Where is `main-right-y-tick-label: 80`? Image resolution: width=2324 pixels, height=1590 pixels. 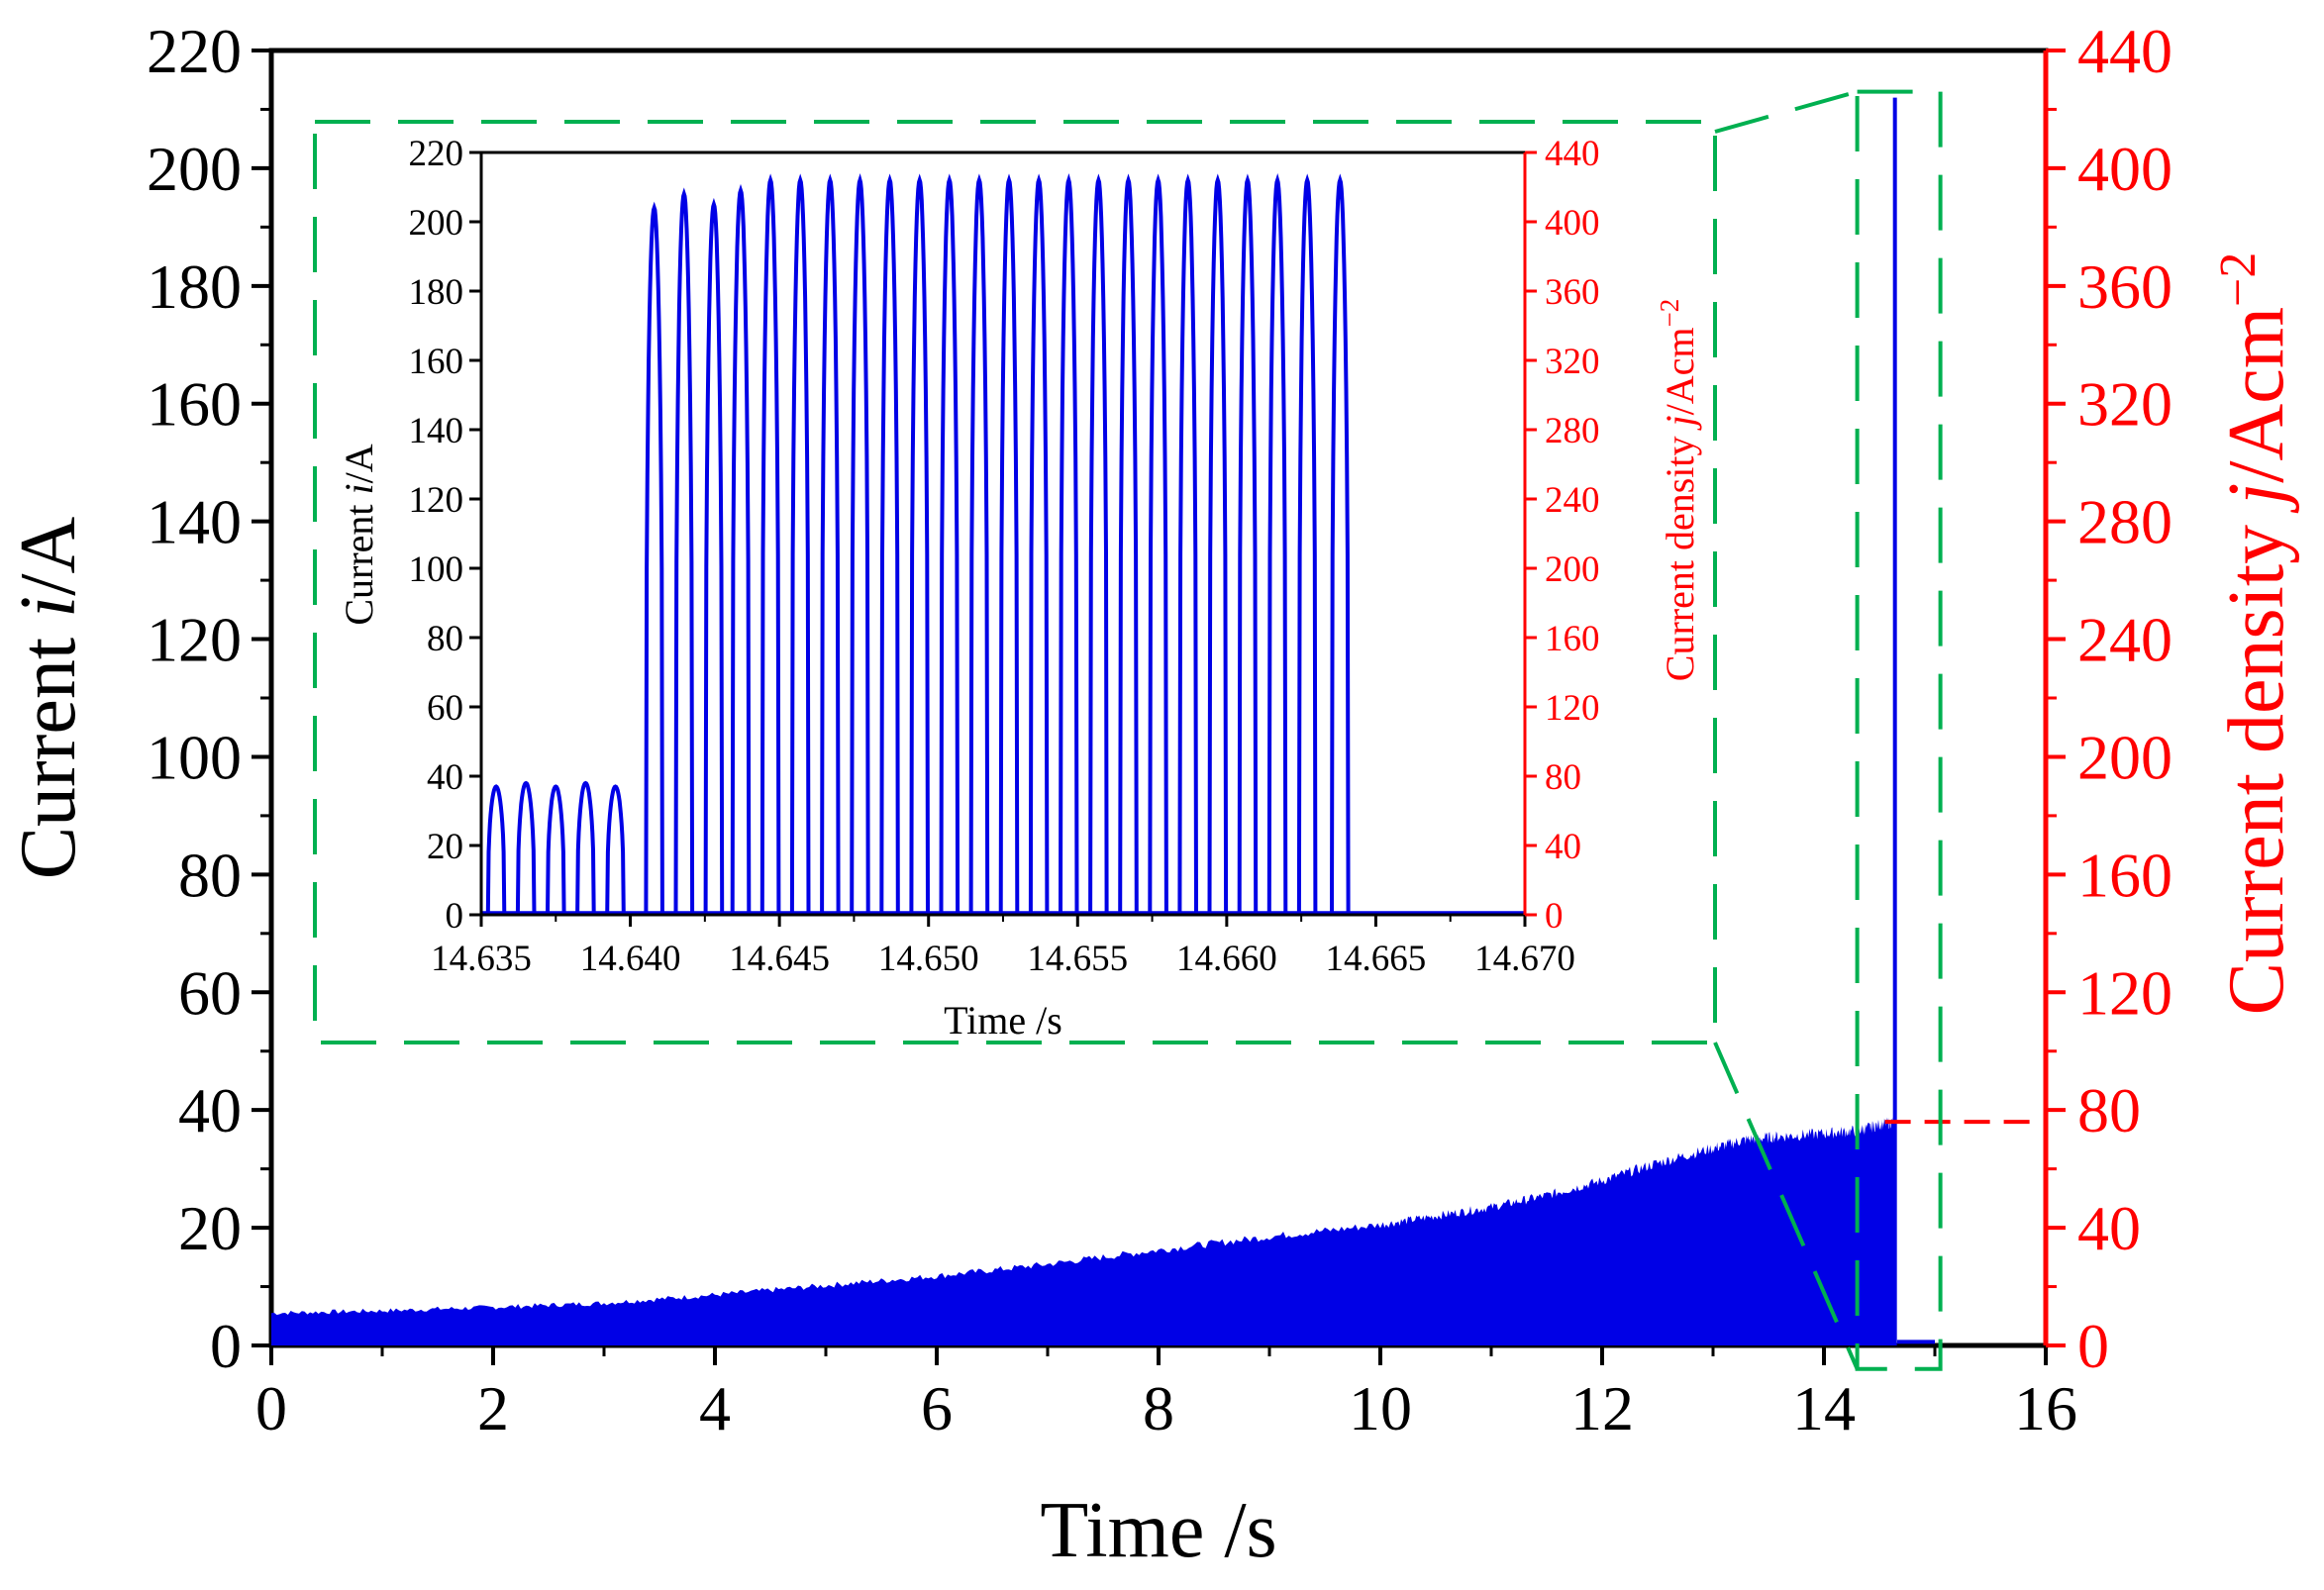 main-right-y-tick-label: 80 is located at coordinates (2109, 1110).